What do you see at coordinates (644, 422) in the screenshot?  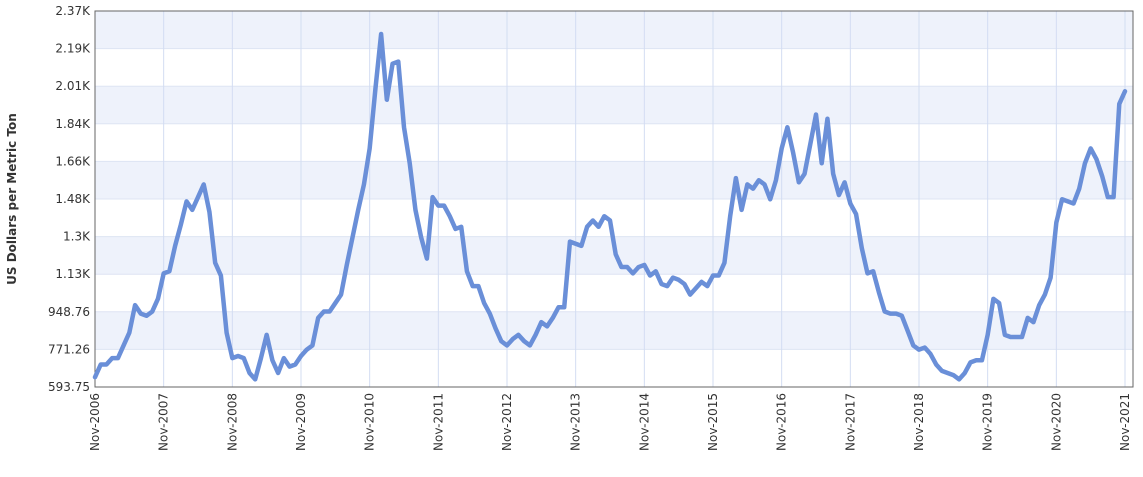 I see `x-tick-label: Nov-2014` at bounding box center [644, 422].